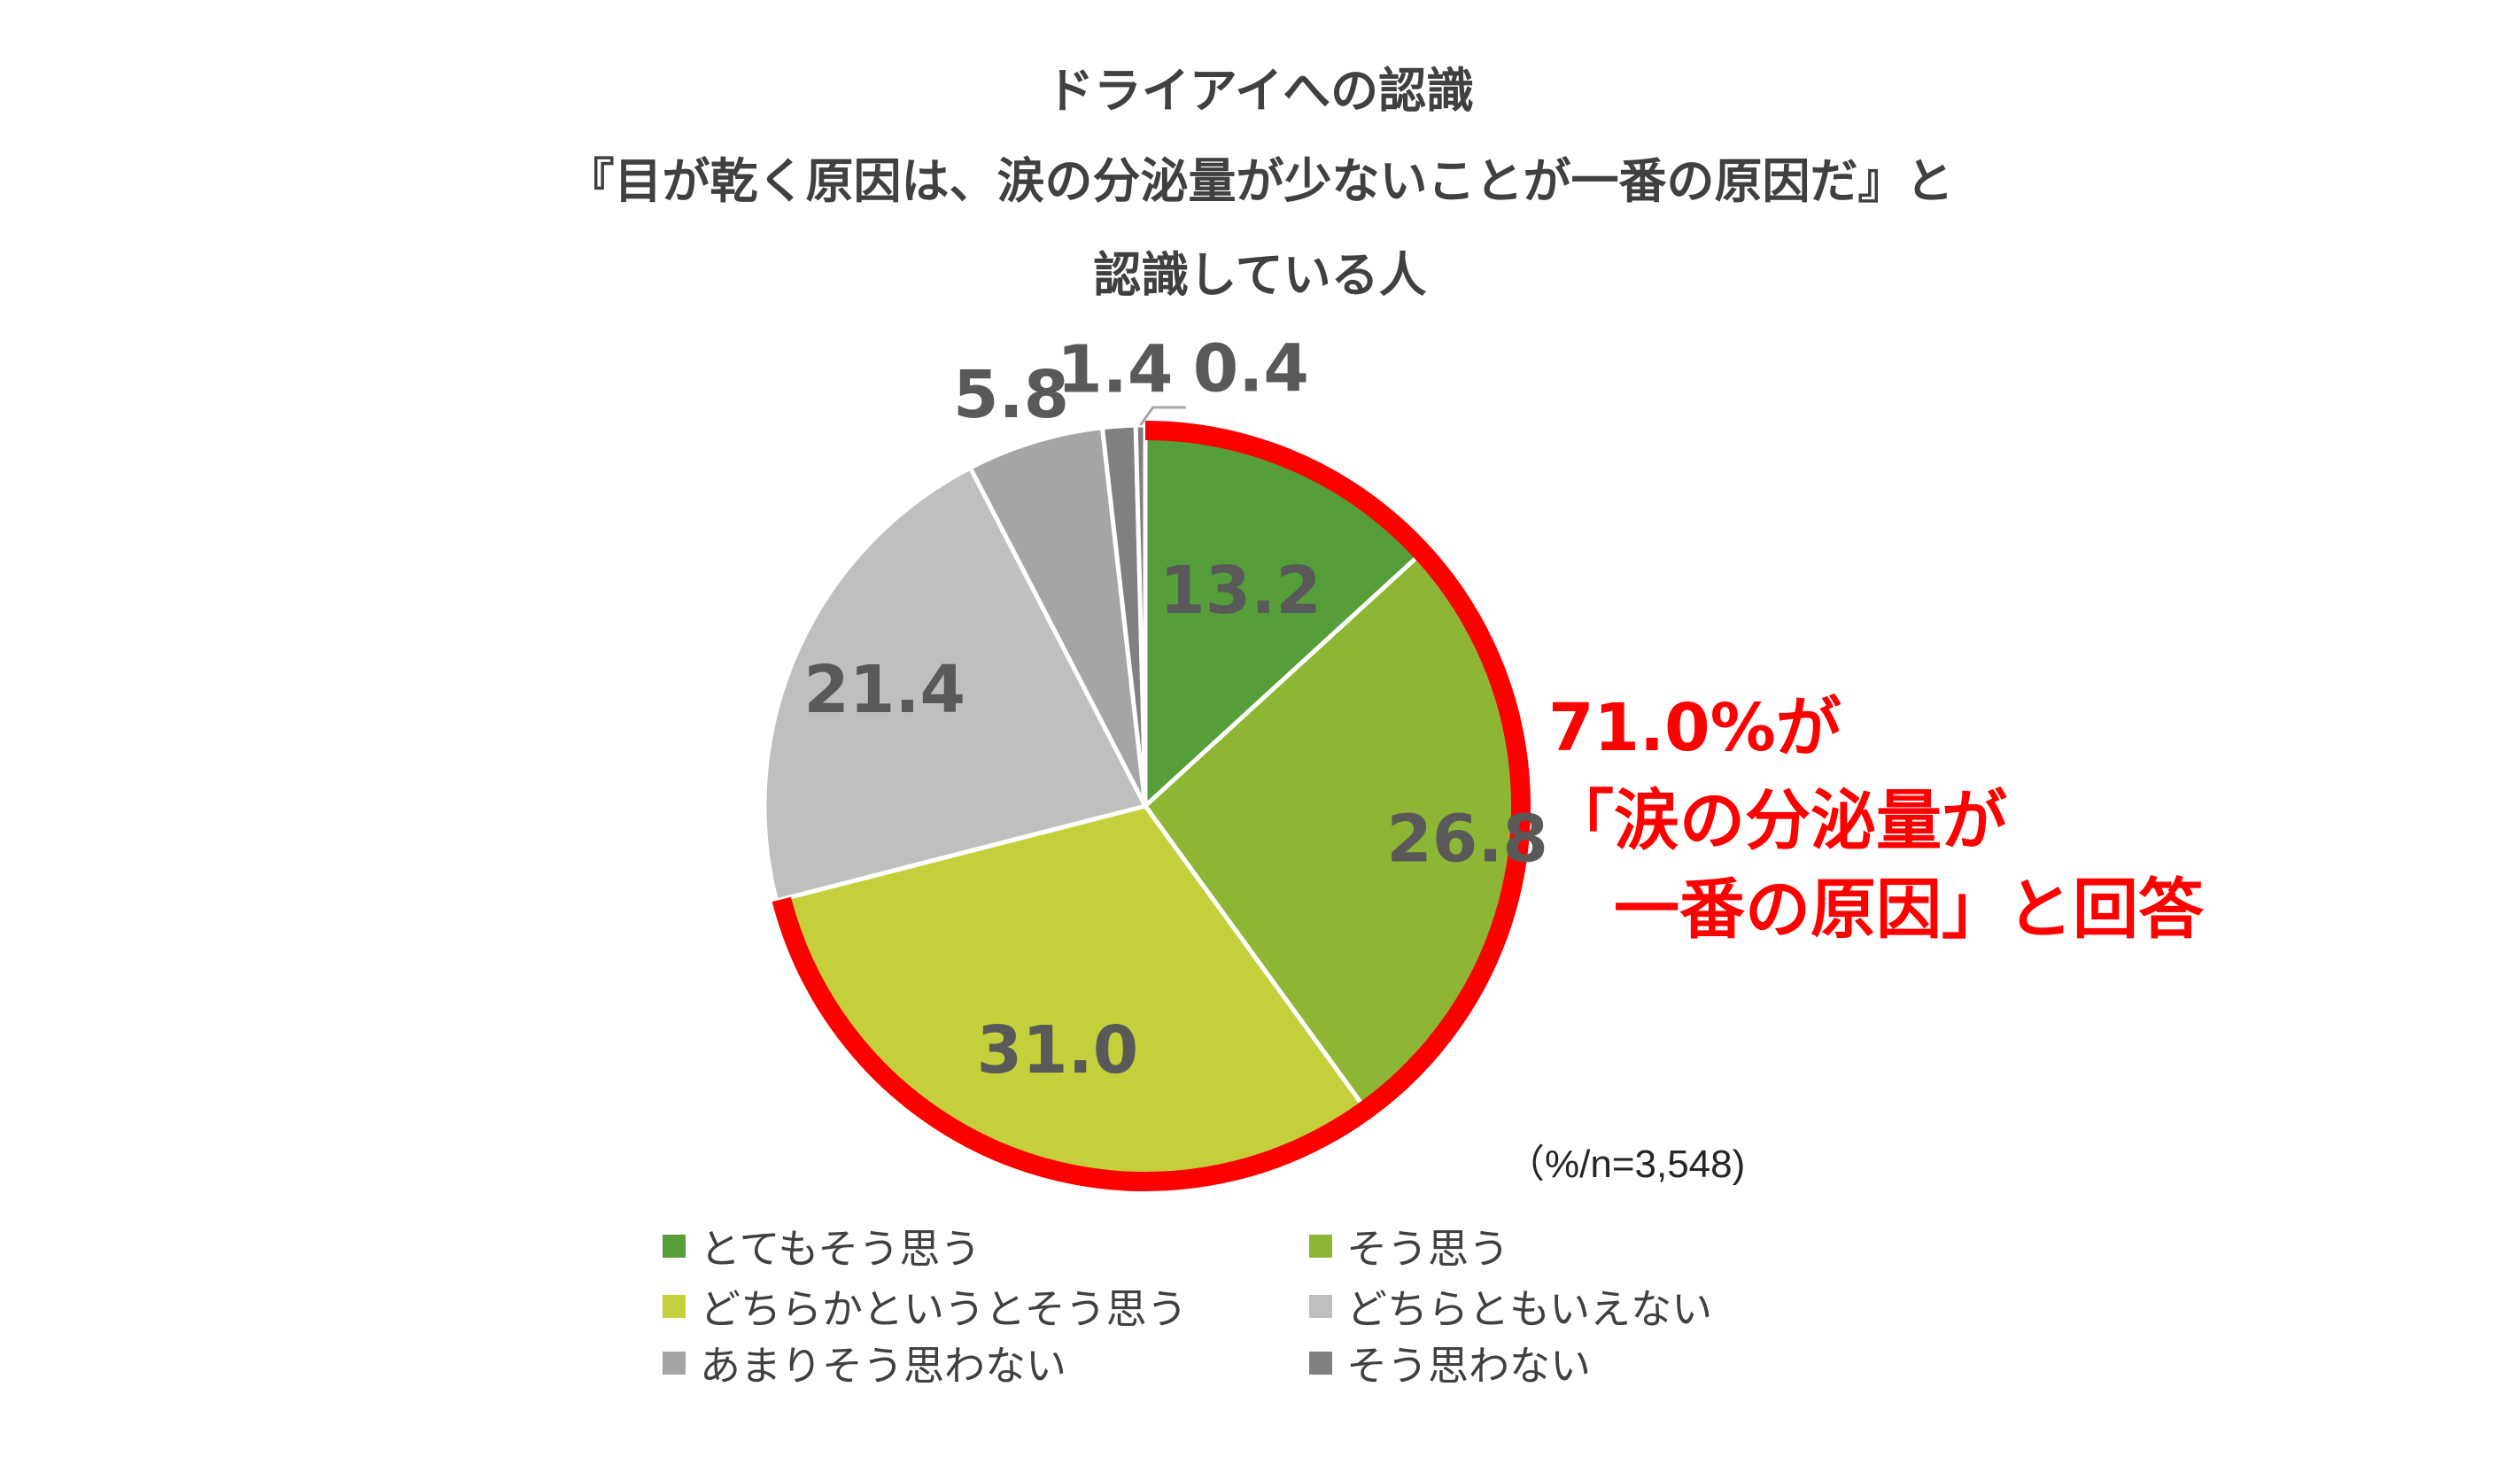 This screenshot has width=2520, height=1480. I want to click on legend-item-5: そう思わない, so click(1450, 1363).